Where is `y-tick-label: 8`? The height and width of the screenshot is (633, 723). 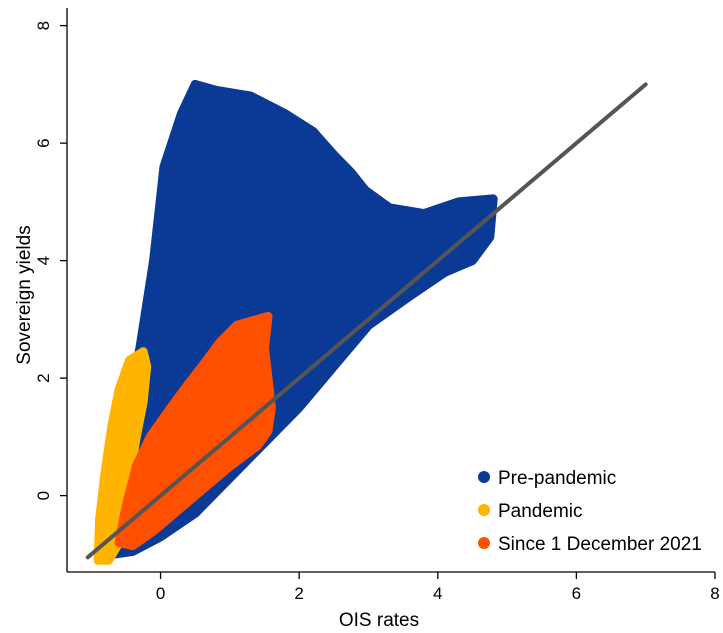
y-tick-label: 8 is located at coordinates (43, 25).